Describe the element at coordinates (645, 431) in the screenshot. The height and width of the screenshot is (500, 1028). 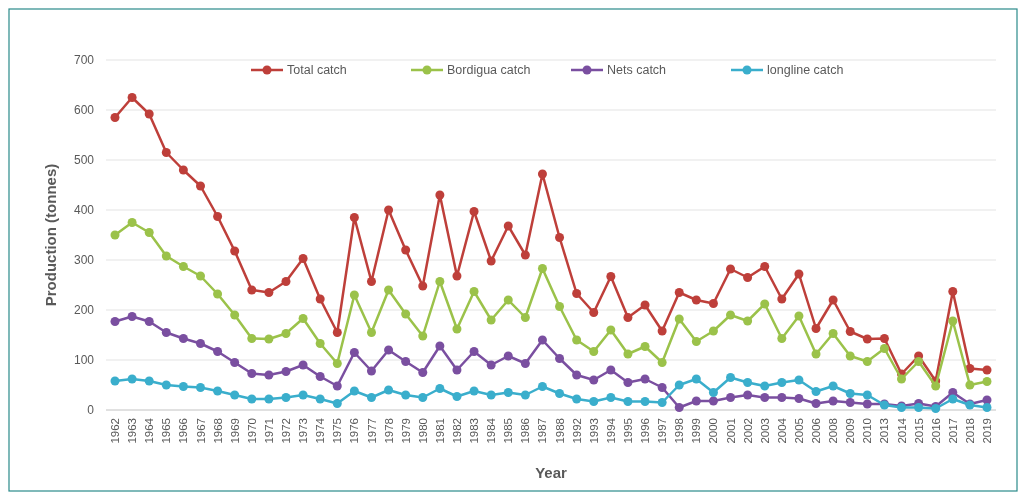
I see `x-tick-label: 1996` at that location.